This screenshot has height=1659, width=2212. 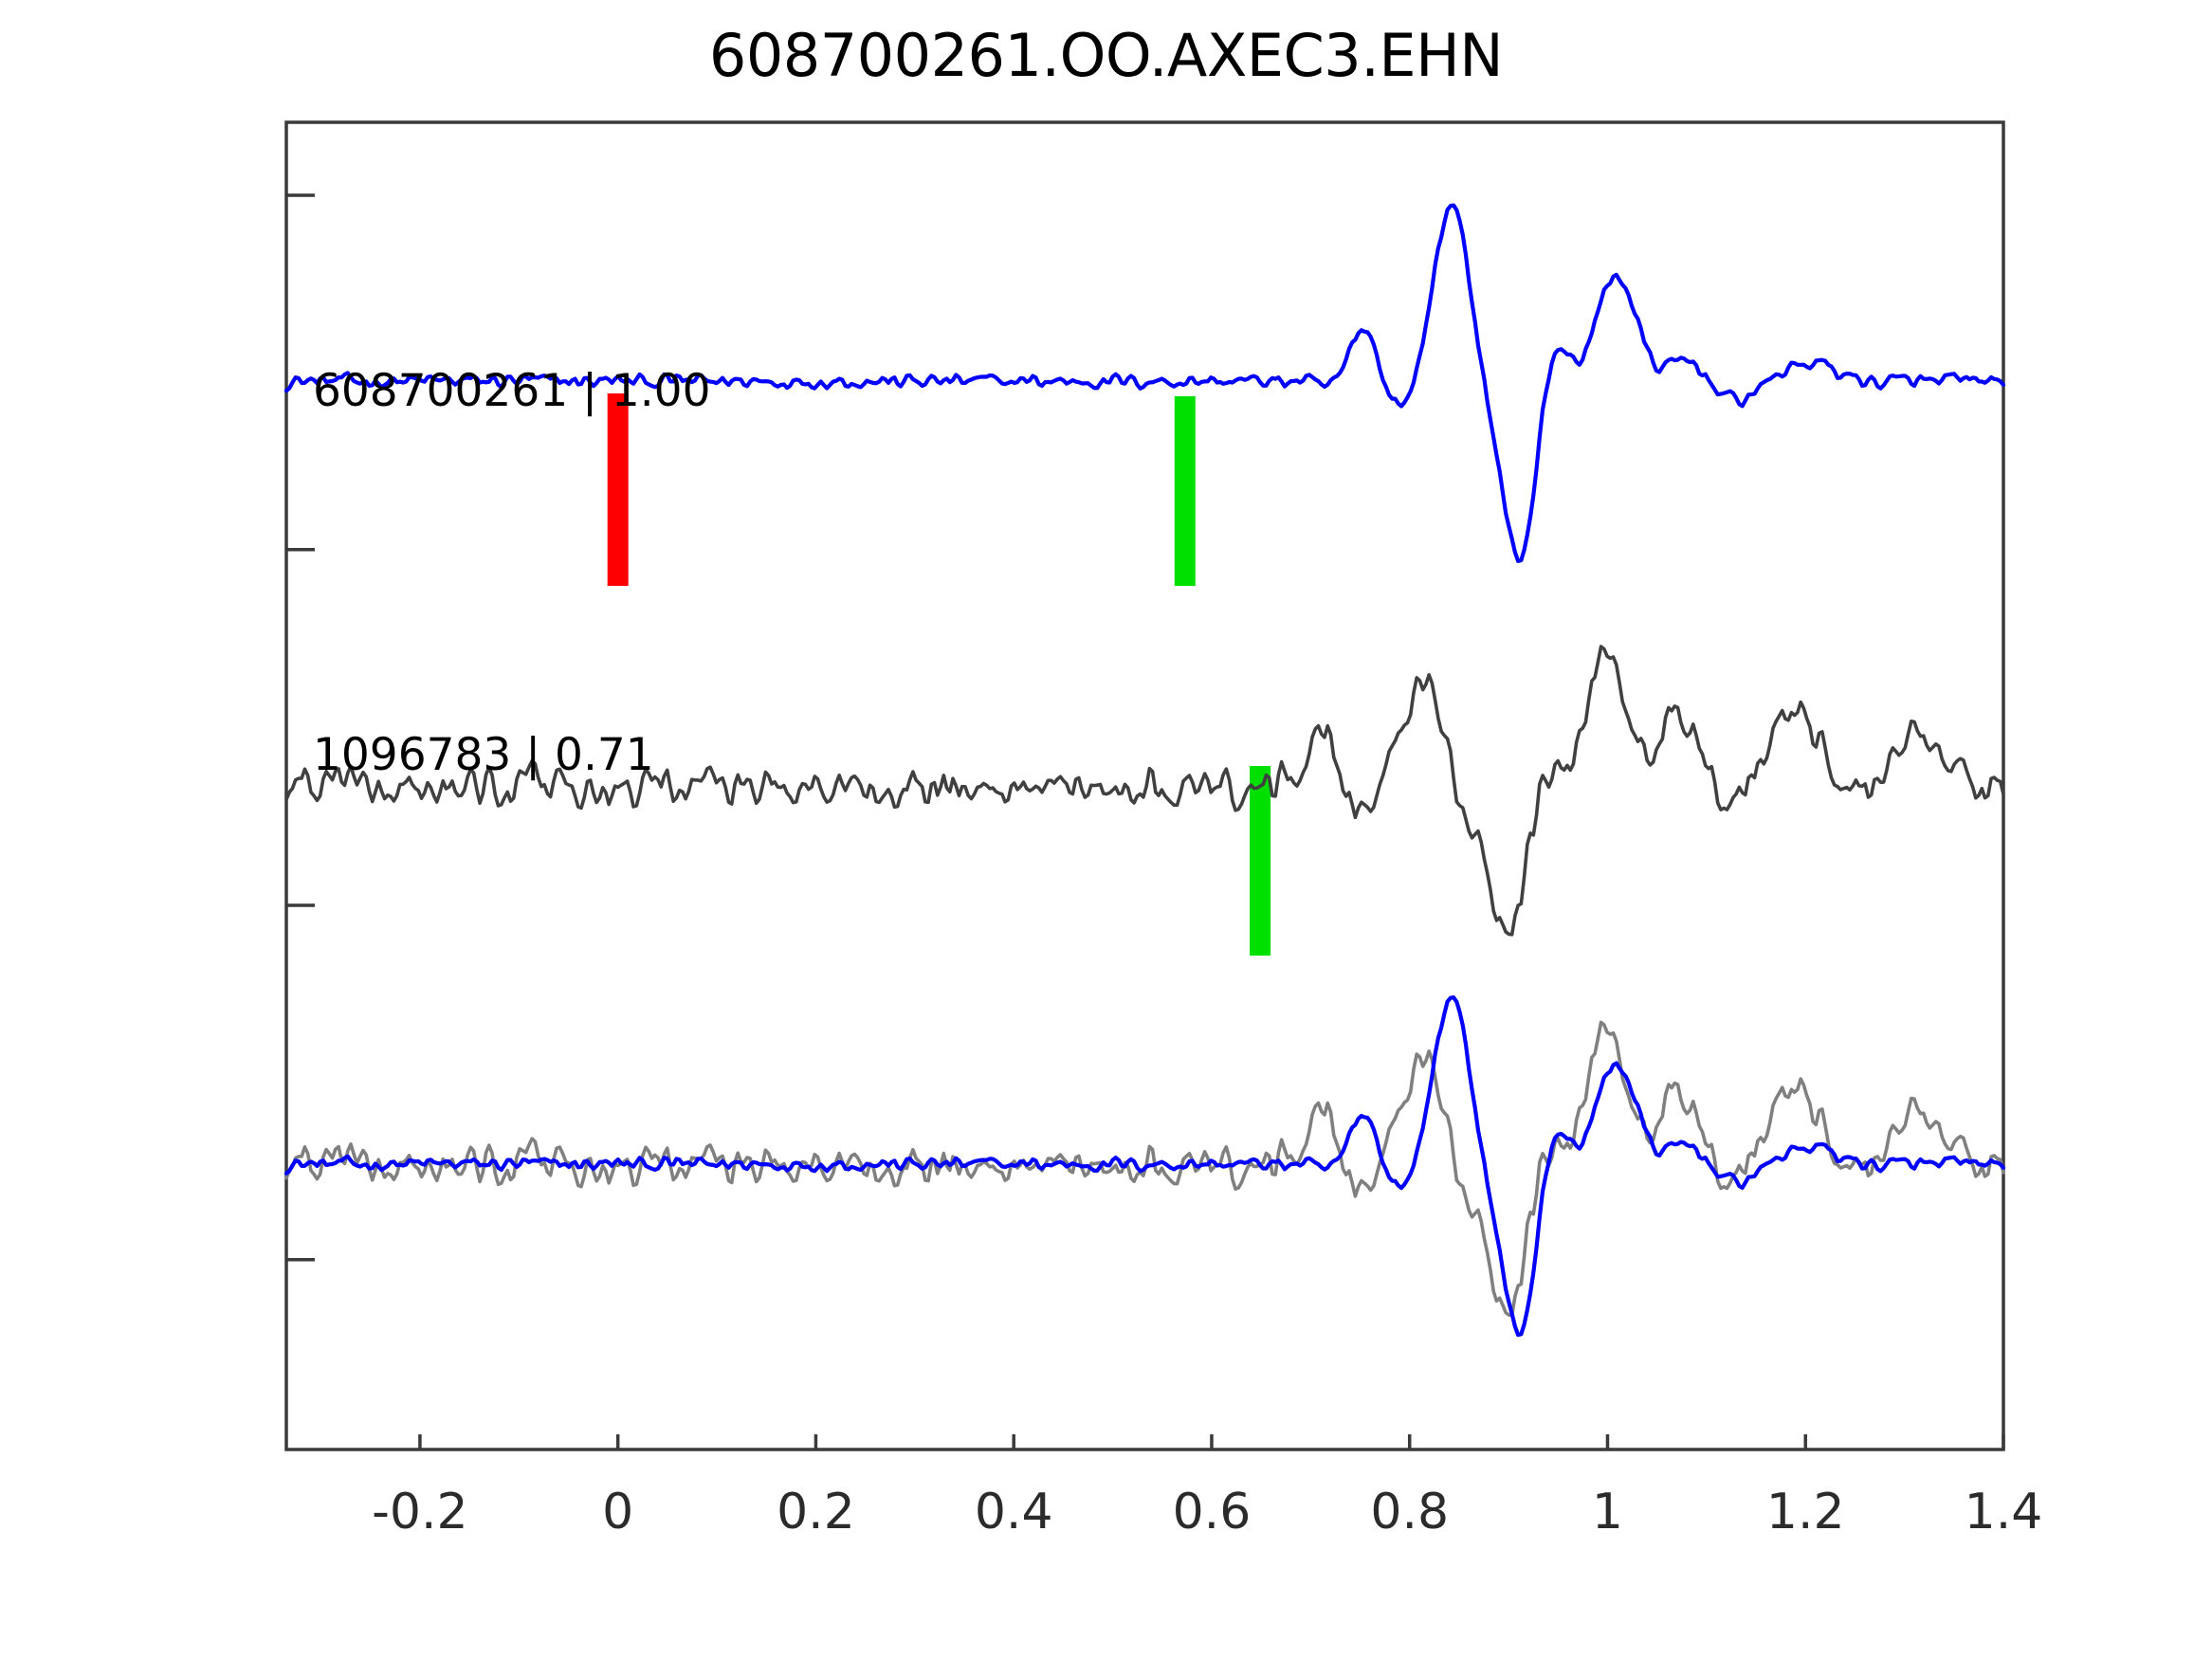 What do you see at coordinates (300, 727) in the screenshot?
I see `y-axis-ticks` at bounding box center [300, 727].